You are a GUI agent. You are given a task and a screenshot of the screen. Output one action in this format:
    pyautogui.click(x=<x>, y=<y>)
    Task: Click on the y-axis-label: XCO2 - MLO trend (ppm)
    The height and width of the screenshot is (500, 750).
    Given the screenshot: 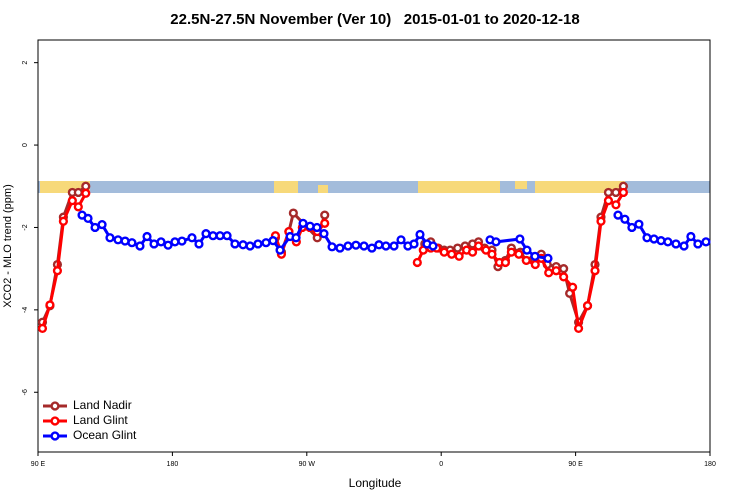 What is the action you would take?
    pyautogui.click(x=8, y=245)
    